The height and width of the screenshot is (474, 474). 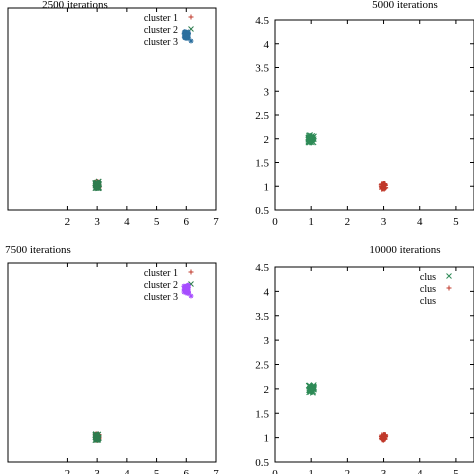 What do you see at coordinates (75, 5) in the screenshot?
I see `panel-title: 2500 iterations` at bounding box center [75, 5].